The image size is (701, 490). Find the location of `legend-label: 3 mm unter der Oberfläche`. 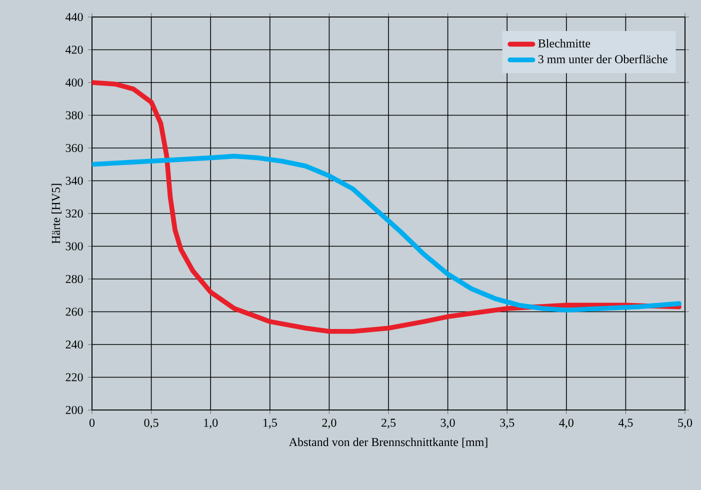

legend-label: 3 mm unter der Oberfläche is located at coordinates (603, 59).